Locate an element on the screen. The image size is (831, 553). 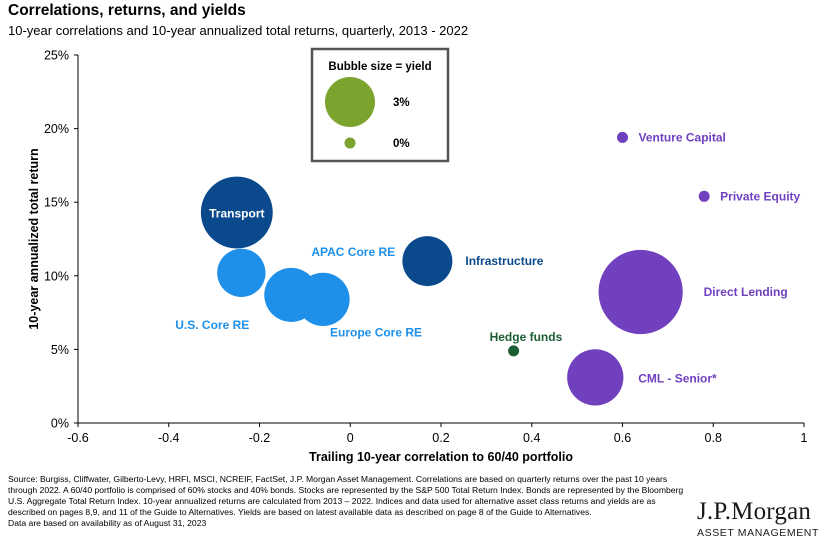
bubble-hedge-funds is located at coordinates (514, 351).